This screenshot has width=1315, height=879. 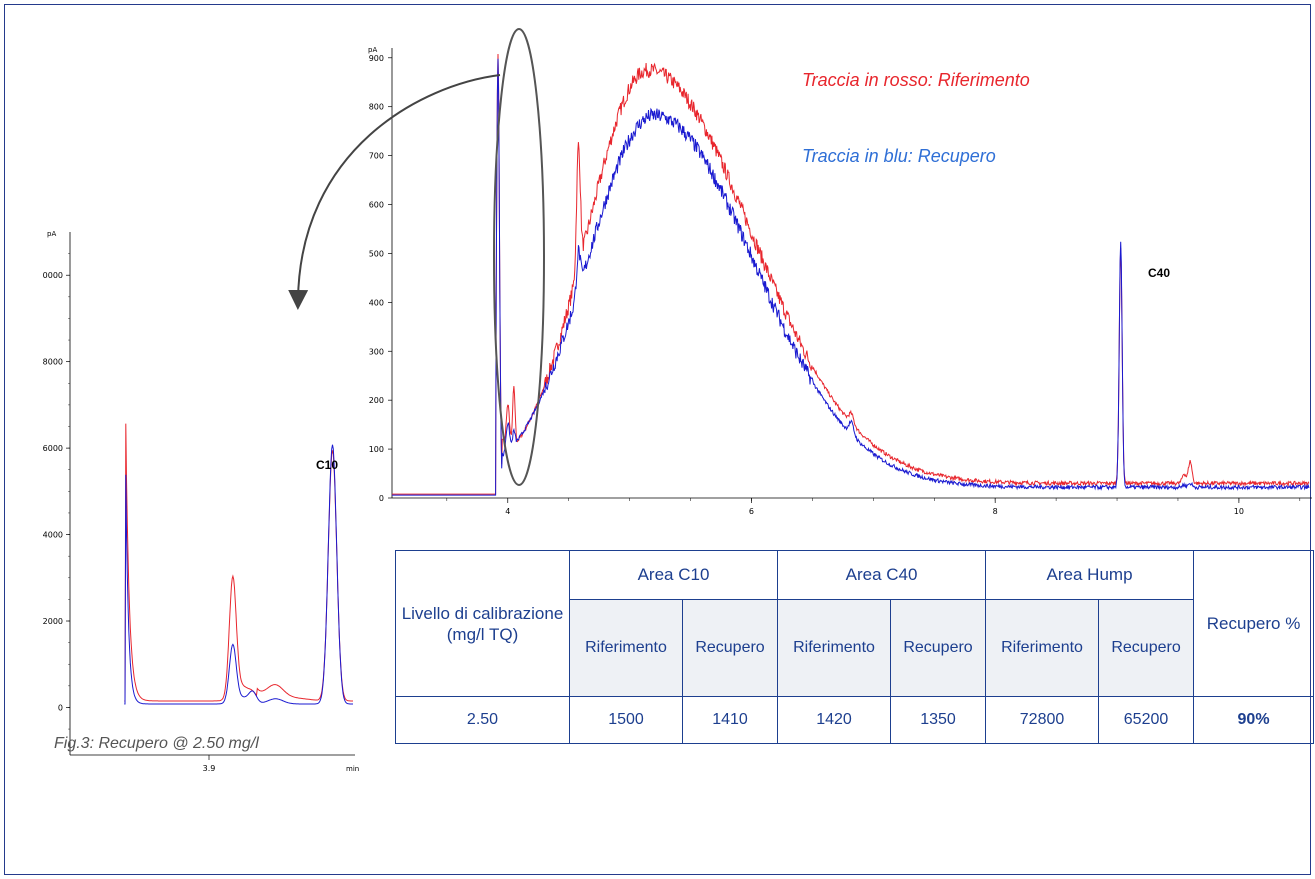 I want to click on table-cell: 1350, so click(x=938, y=720).